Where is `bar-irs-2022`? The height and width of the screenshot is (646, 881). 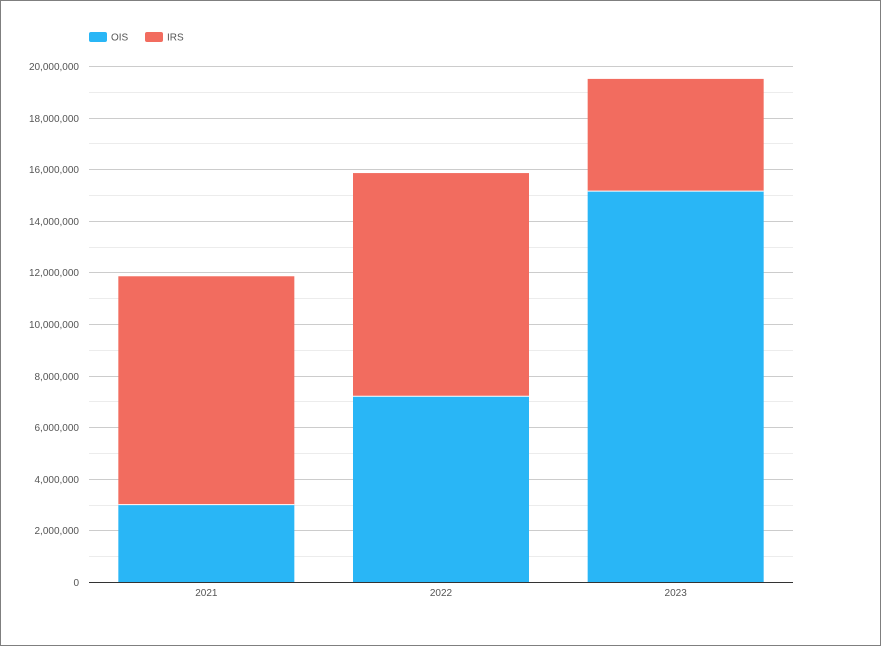 bar-irs-2022 is located at coordinates (441, 285).